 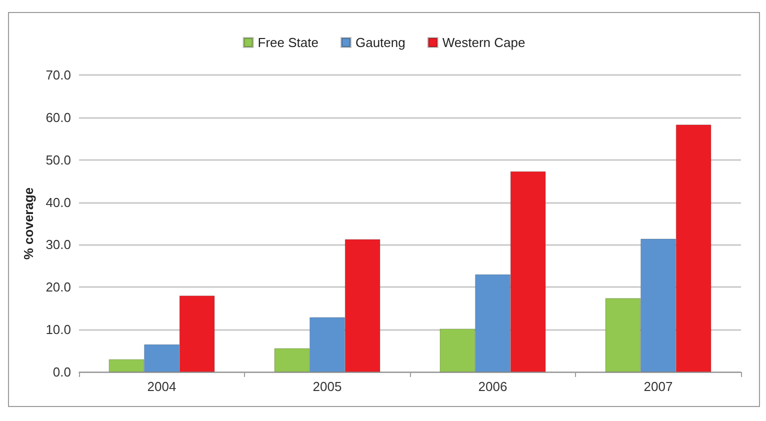 I want to click on y-tick-label: 20.0, so click(x=58, y=287).